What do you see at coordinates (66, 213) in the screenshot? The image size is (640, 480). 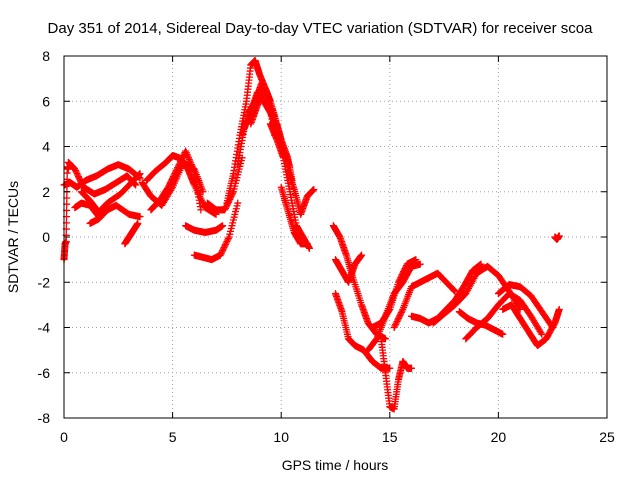 I see `series-first-points` at bounding box center [66, 213].